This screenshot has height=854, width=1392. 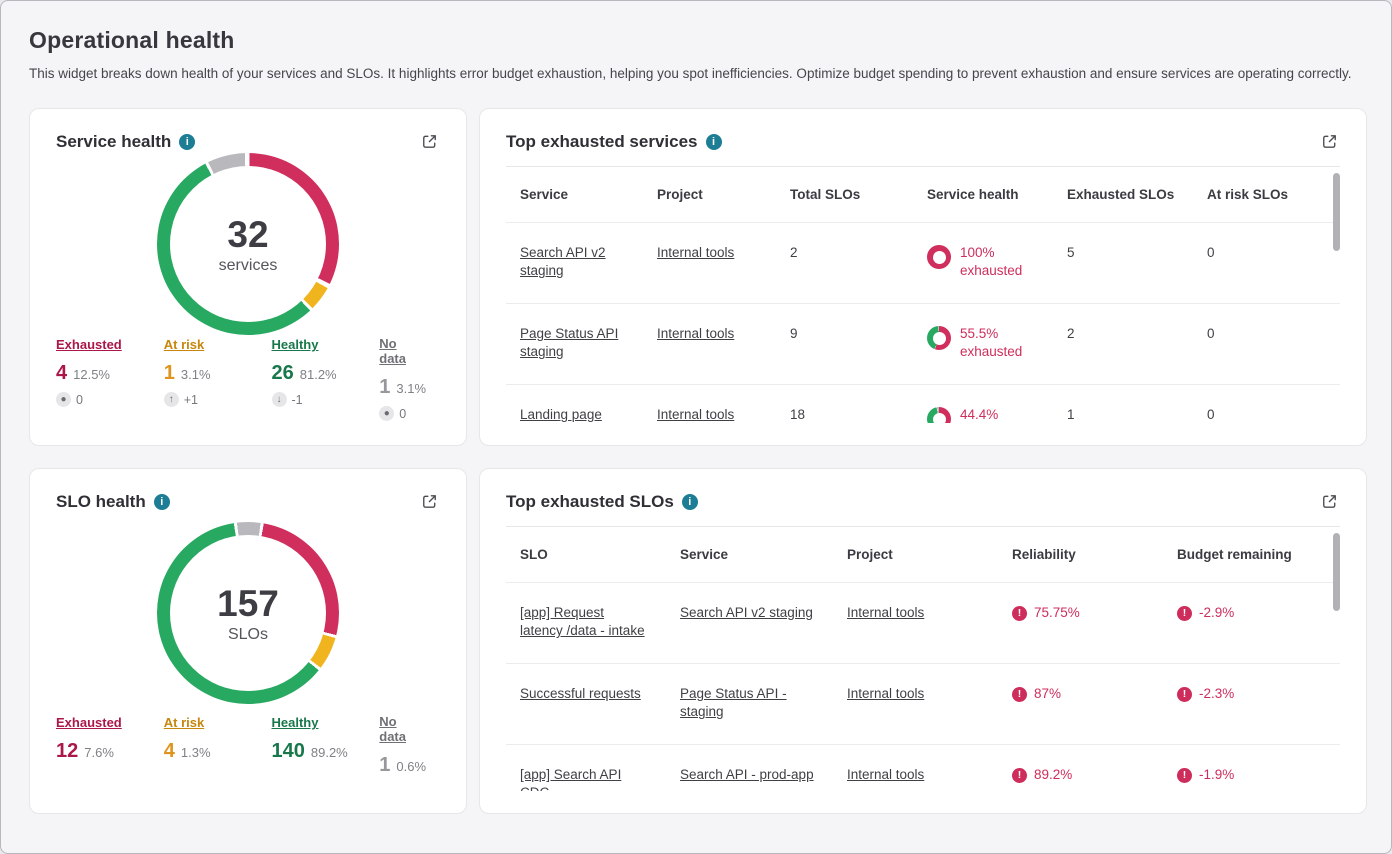 What do you see at coordinates (218, 745) in the screenshot?
I see `stat-at-risk: At risk 4 1.3%` at bounding box center [218, 745].